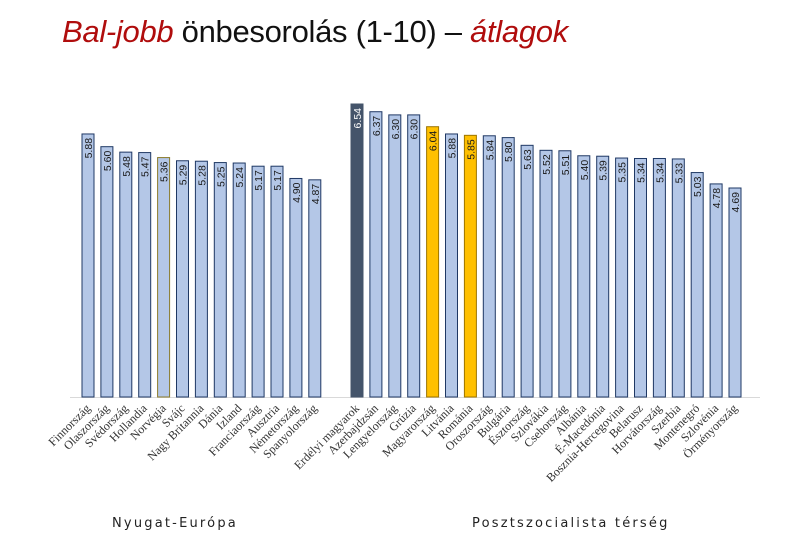  Describe the element at coordinates (736, 202) in the screenshot. I see `bar-value-label: 4.69` at that location.